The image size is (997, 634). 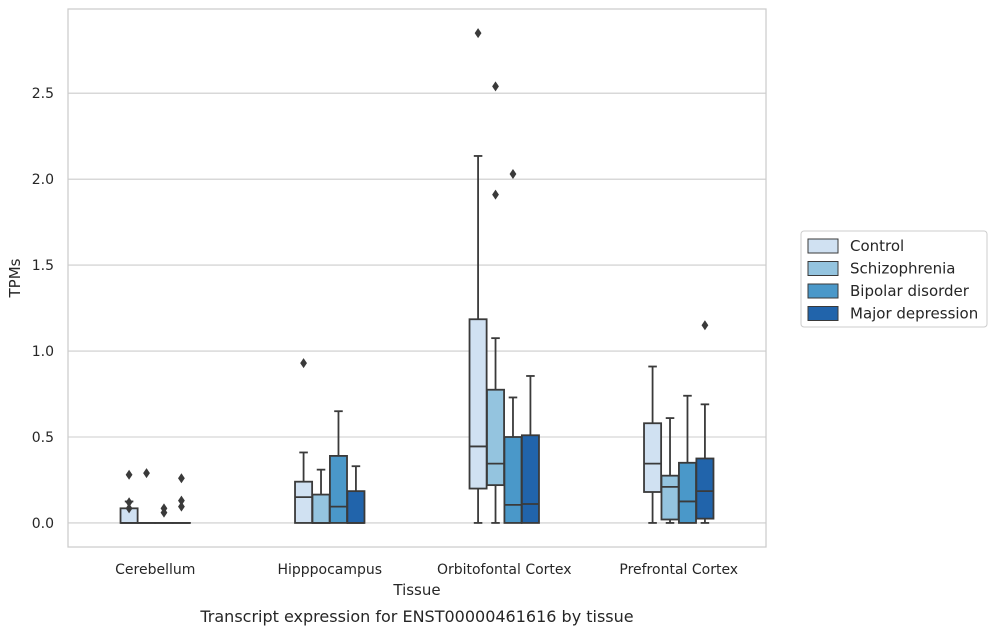 I want to click on y-tick-label: 0.5, so click(x=43, y=438).